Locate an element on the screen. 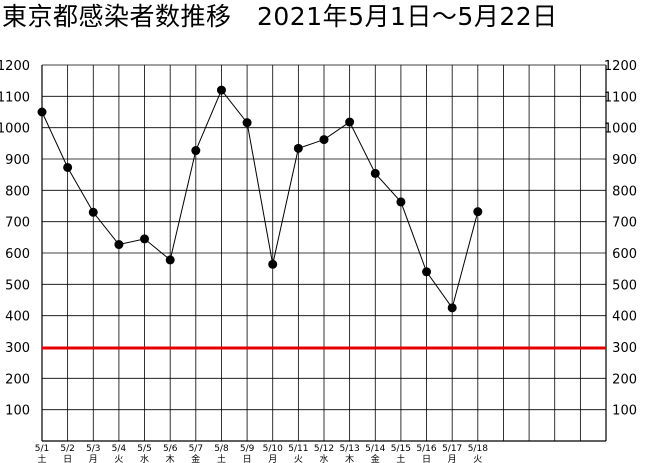 This screenshot has height=463, width=650. y-axis-left: 100 200 300 400 500 600 700 800 900 1000 1100 1200 is located at coordinates (15, 239).